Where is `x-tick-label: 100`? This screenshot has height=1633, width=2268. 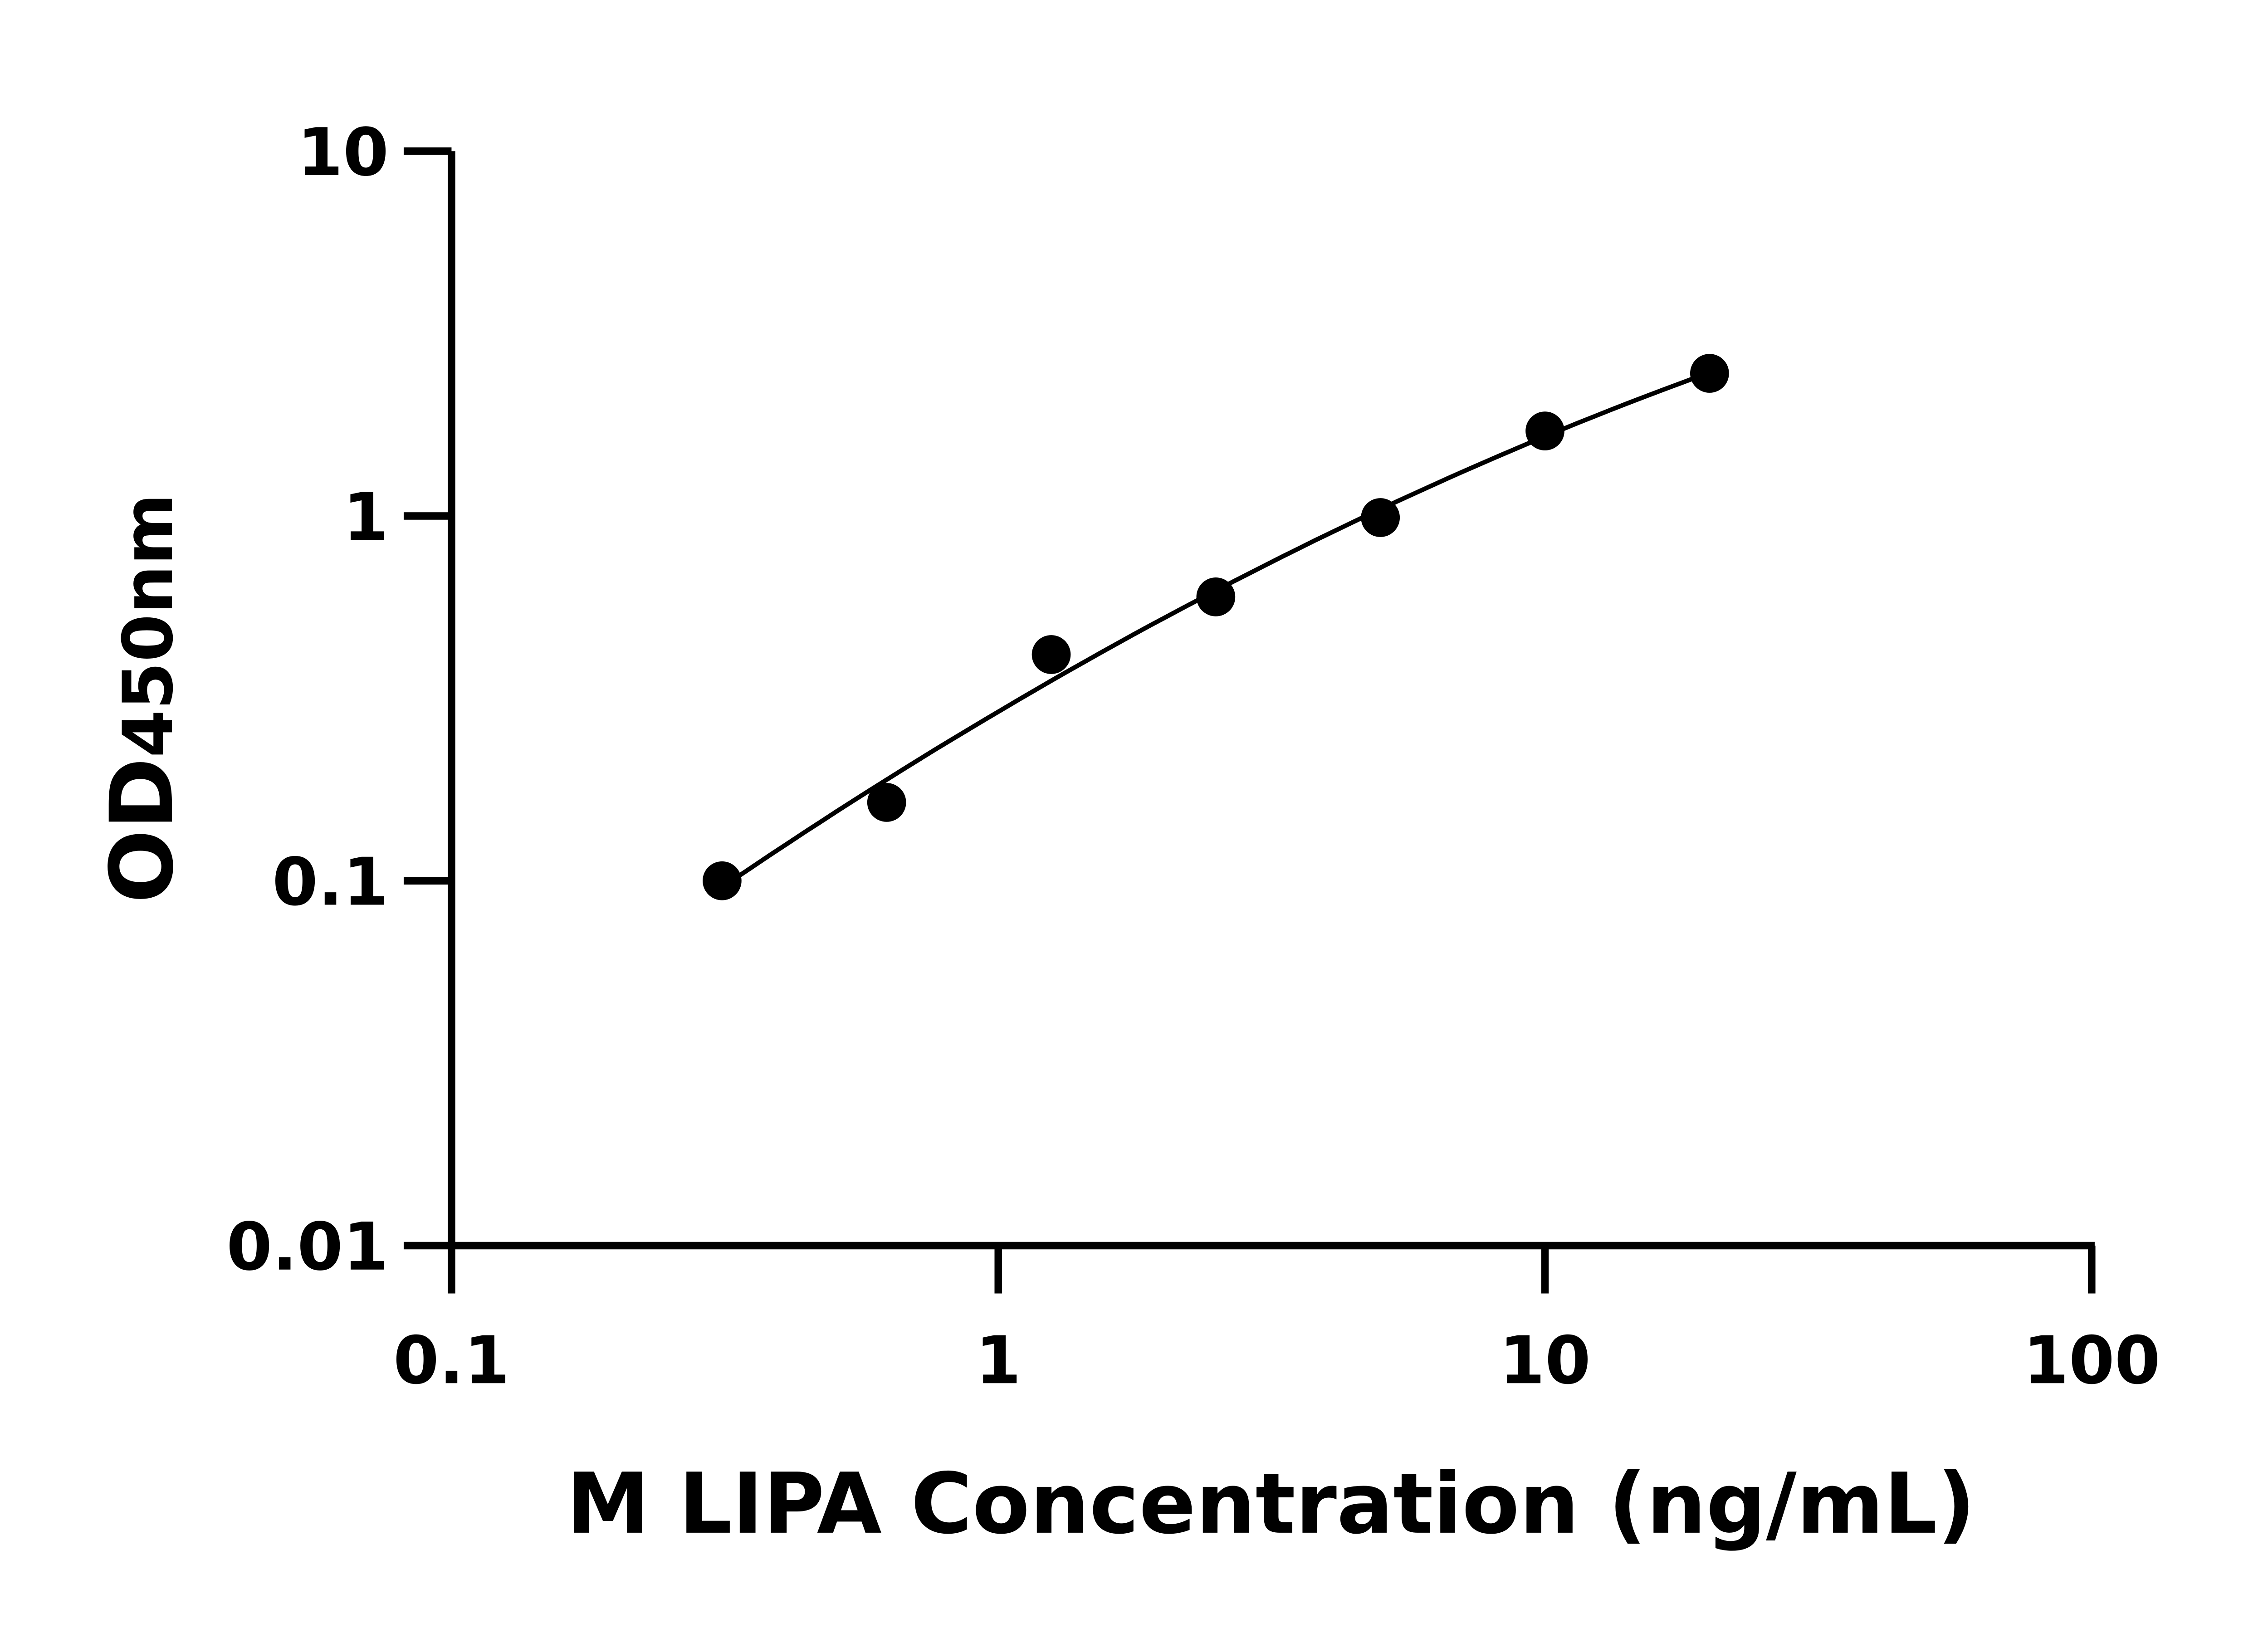 x-tick-label: 100 is located at coordinates (2091, 1360).